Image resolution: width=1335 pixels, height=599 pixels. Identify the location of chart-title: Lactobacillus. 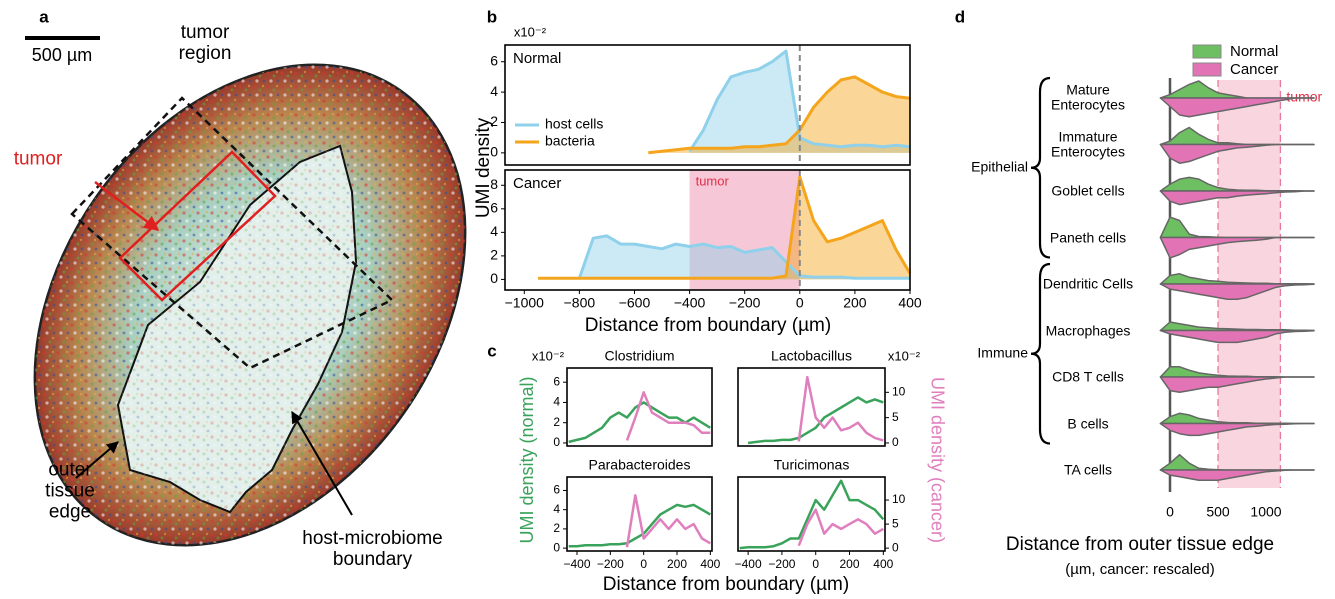
(811, 356).